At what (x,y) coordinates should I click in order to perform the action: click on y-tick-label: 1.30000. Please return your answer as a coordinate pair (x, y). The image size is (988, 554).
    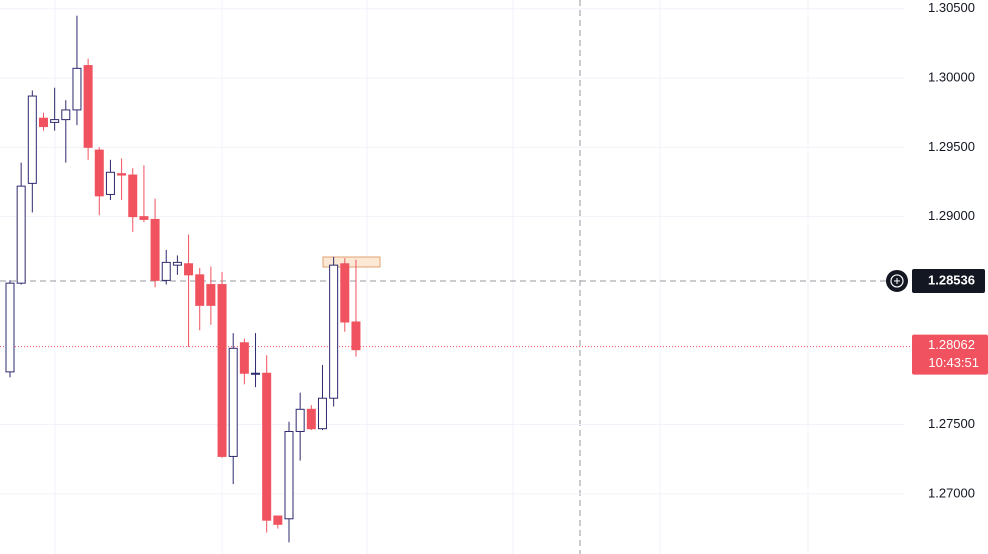
    Looking at the image, I should click on (951, 76).